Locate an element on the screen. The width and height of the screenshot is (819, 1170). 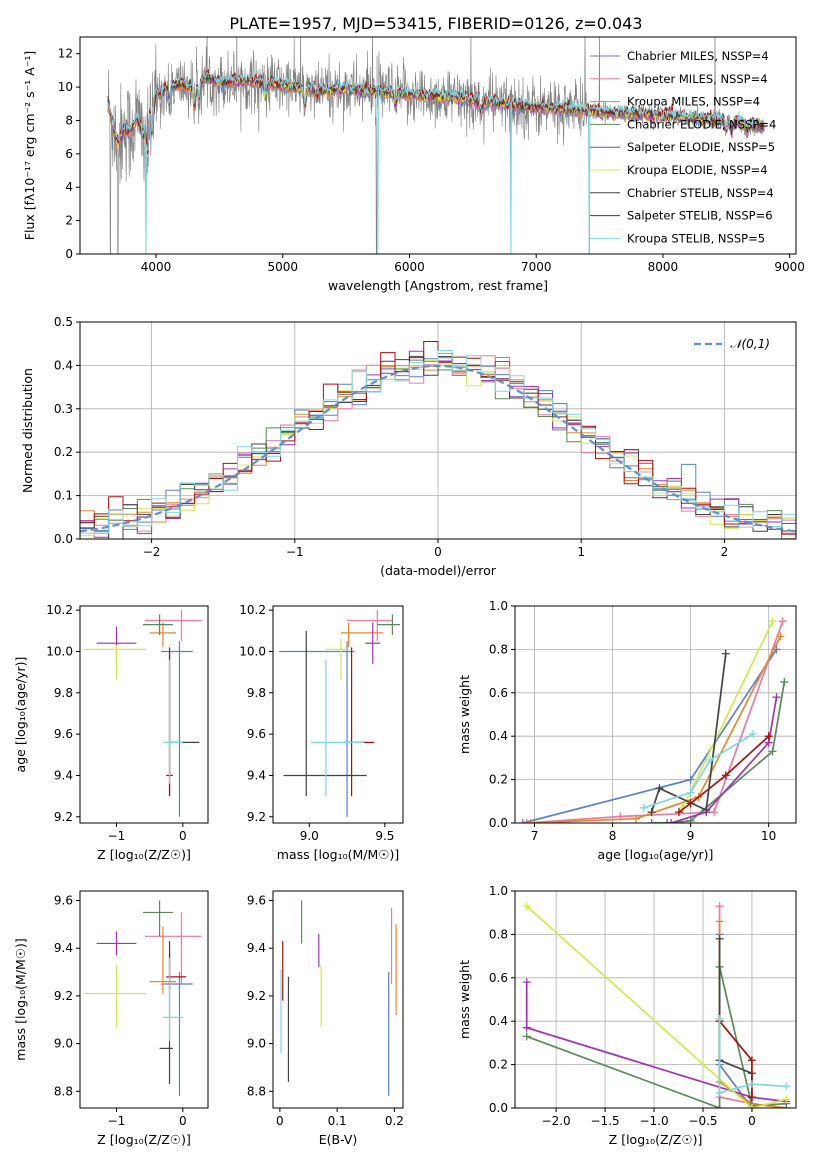
y-tick-label: 0.0 is located at coordinates (498, 823).